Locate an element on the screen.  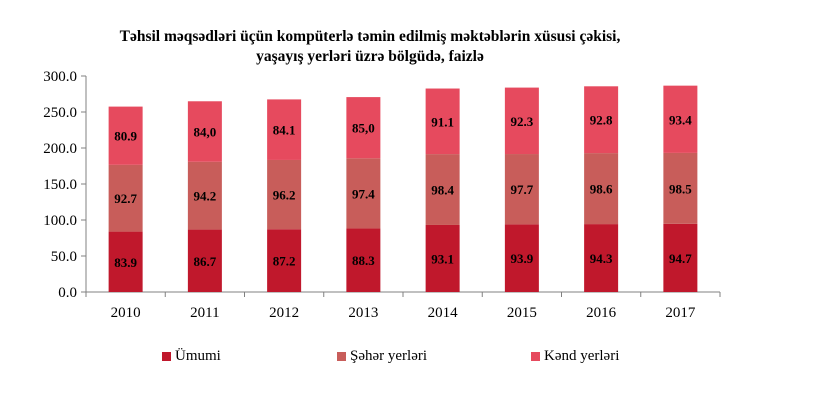
legend-item-umumi: Ümumi is located at coordinates (191, 356).